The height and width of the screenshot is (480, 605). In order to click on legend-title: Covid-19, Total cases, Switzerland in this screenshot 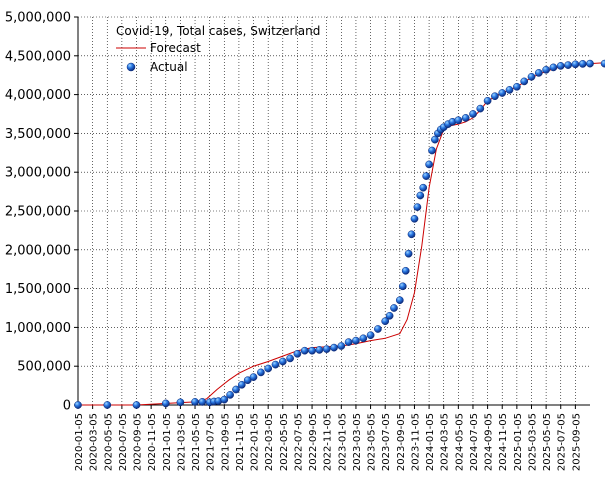, I will do `click(218, 31)`.